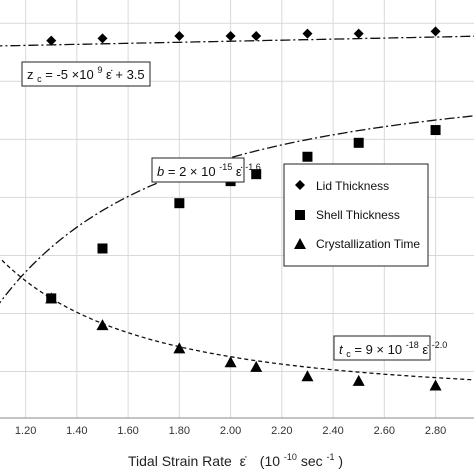  What do you see at coordinates (76, 431) in the screenshot?
I see `x-tick-label: 1.40` at bounding box center [76, 431].